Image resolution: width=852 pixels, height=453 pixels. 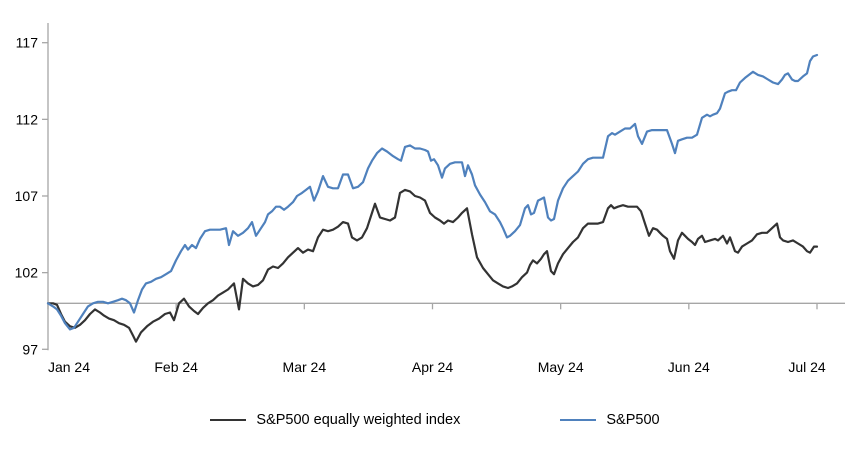 What do you see at coordinates (228, 420) in the screenshot?
I see `legend-line-swatch-dark` at bounding box center [228, 420].